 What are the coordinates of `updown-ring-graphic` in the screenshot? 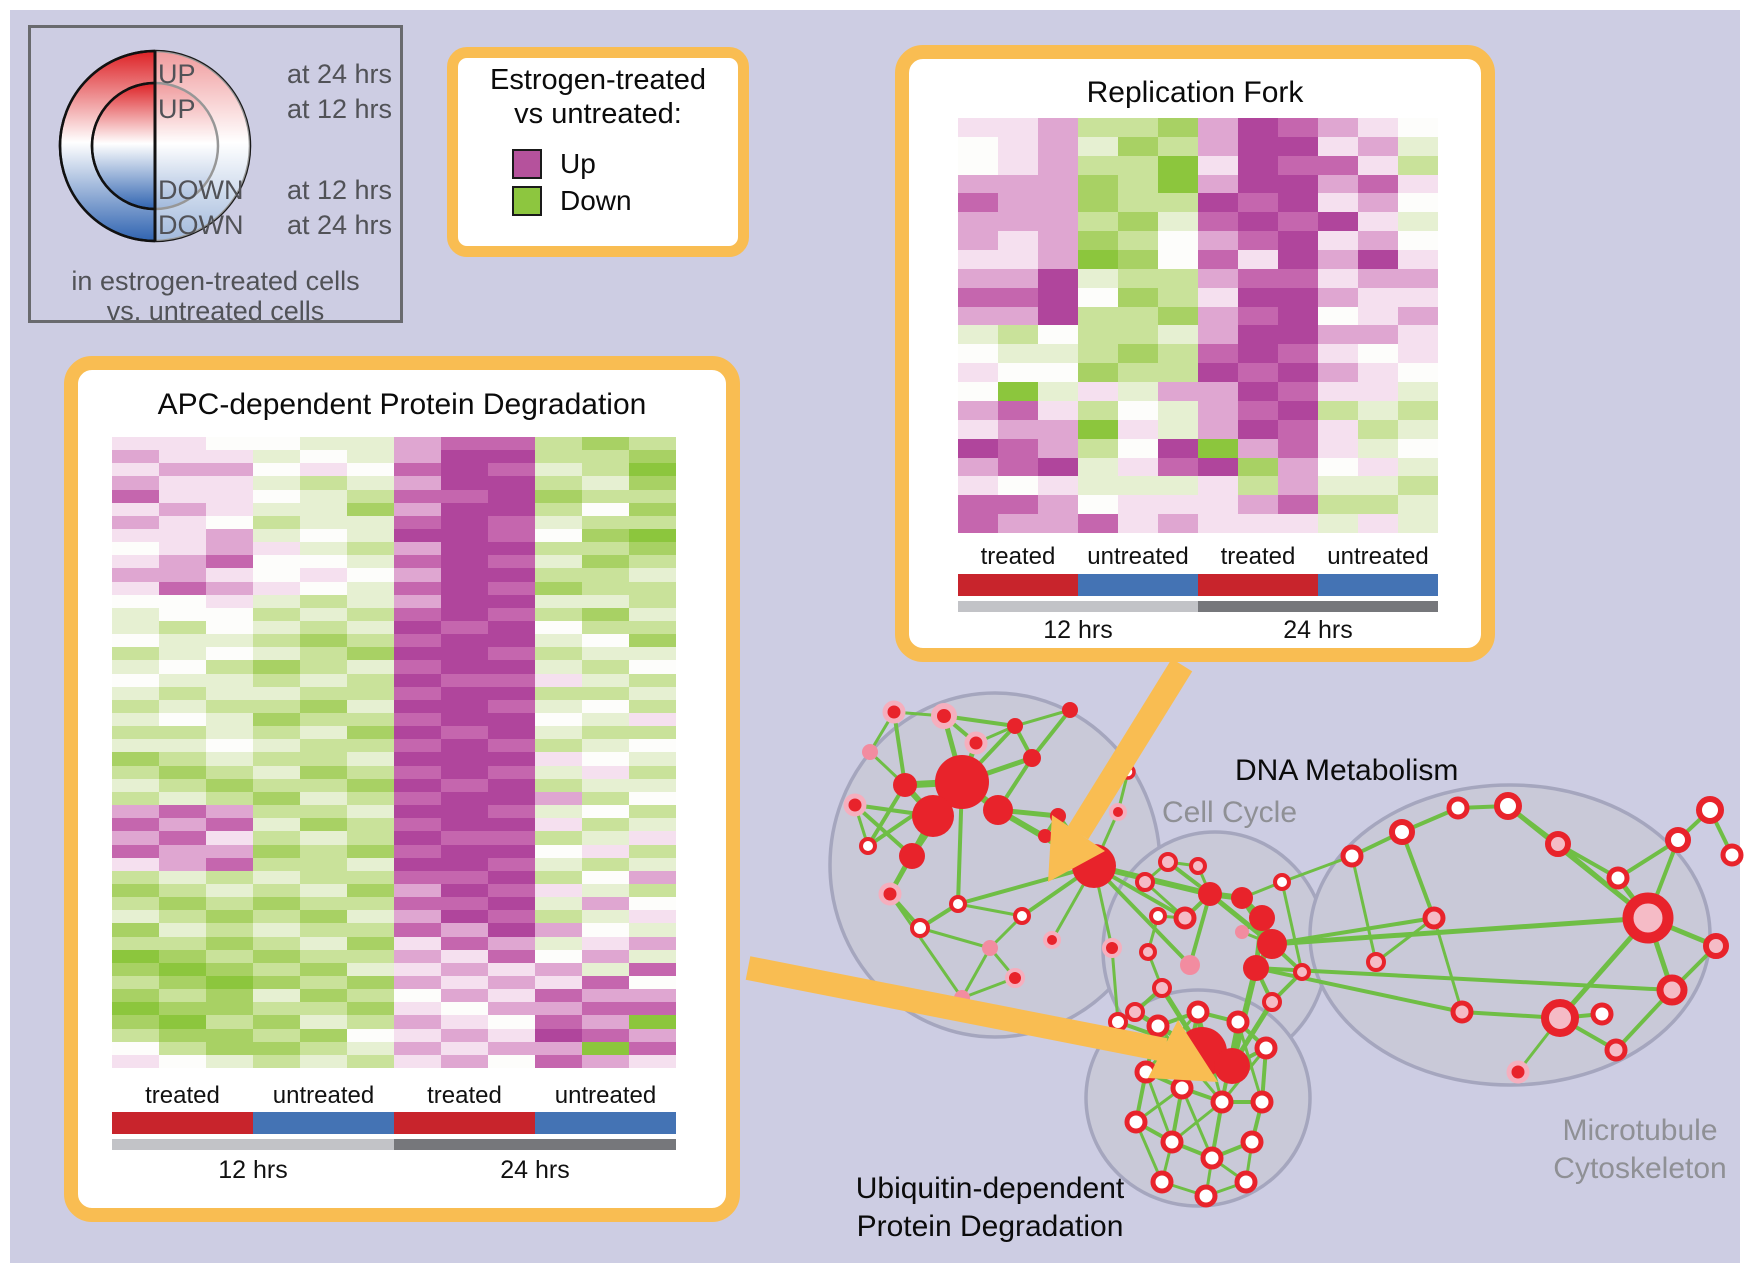 It's located at (155, 146).